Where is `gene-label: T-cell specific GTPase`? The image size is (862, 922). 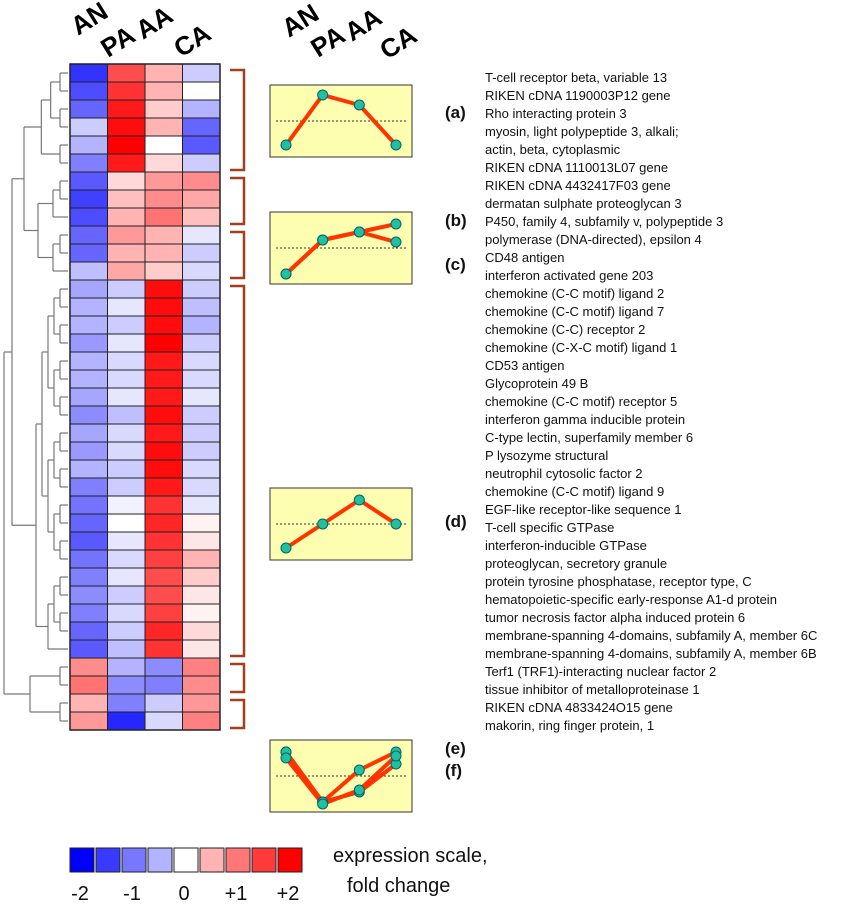
gene-label: T-cell specific GTPase is located at coordinates (549, 527).